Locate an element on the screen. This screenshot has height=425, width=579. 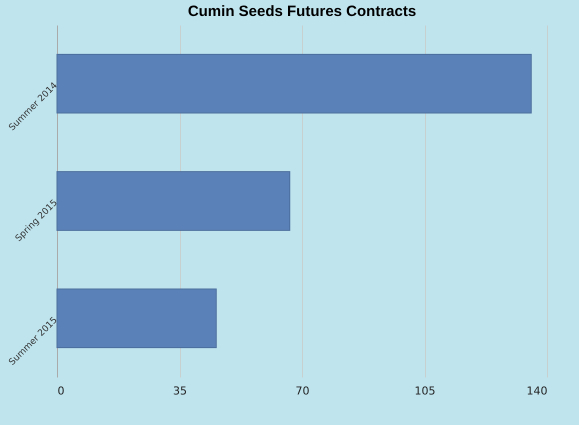
x-tick-label: 70 is located at coordinates (303, 391).